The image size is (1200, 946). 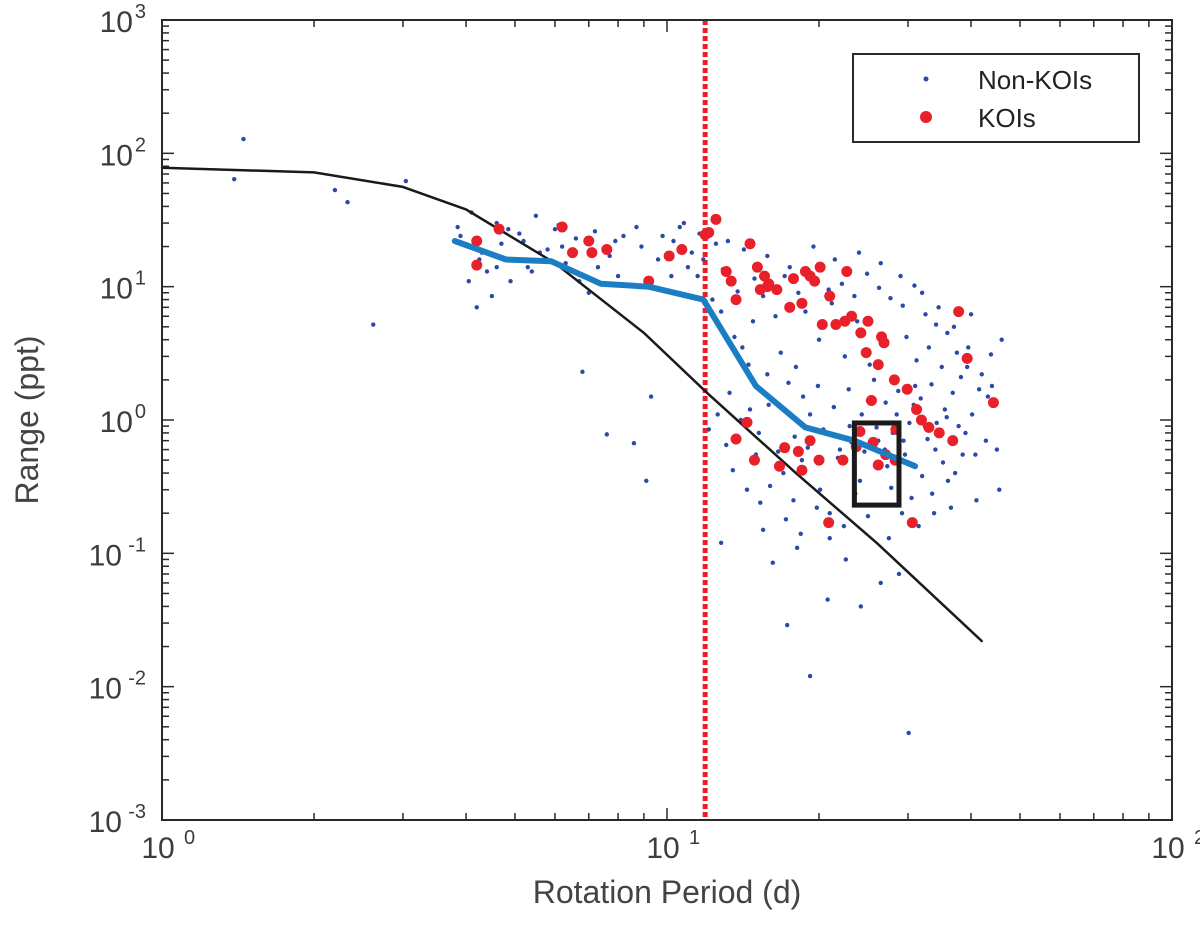 I want to click on x-tick-label-exponent: 0, so click(x=189, y=838).